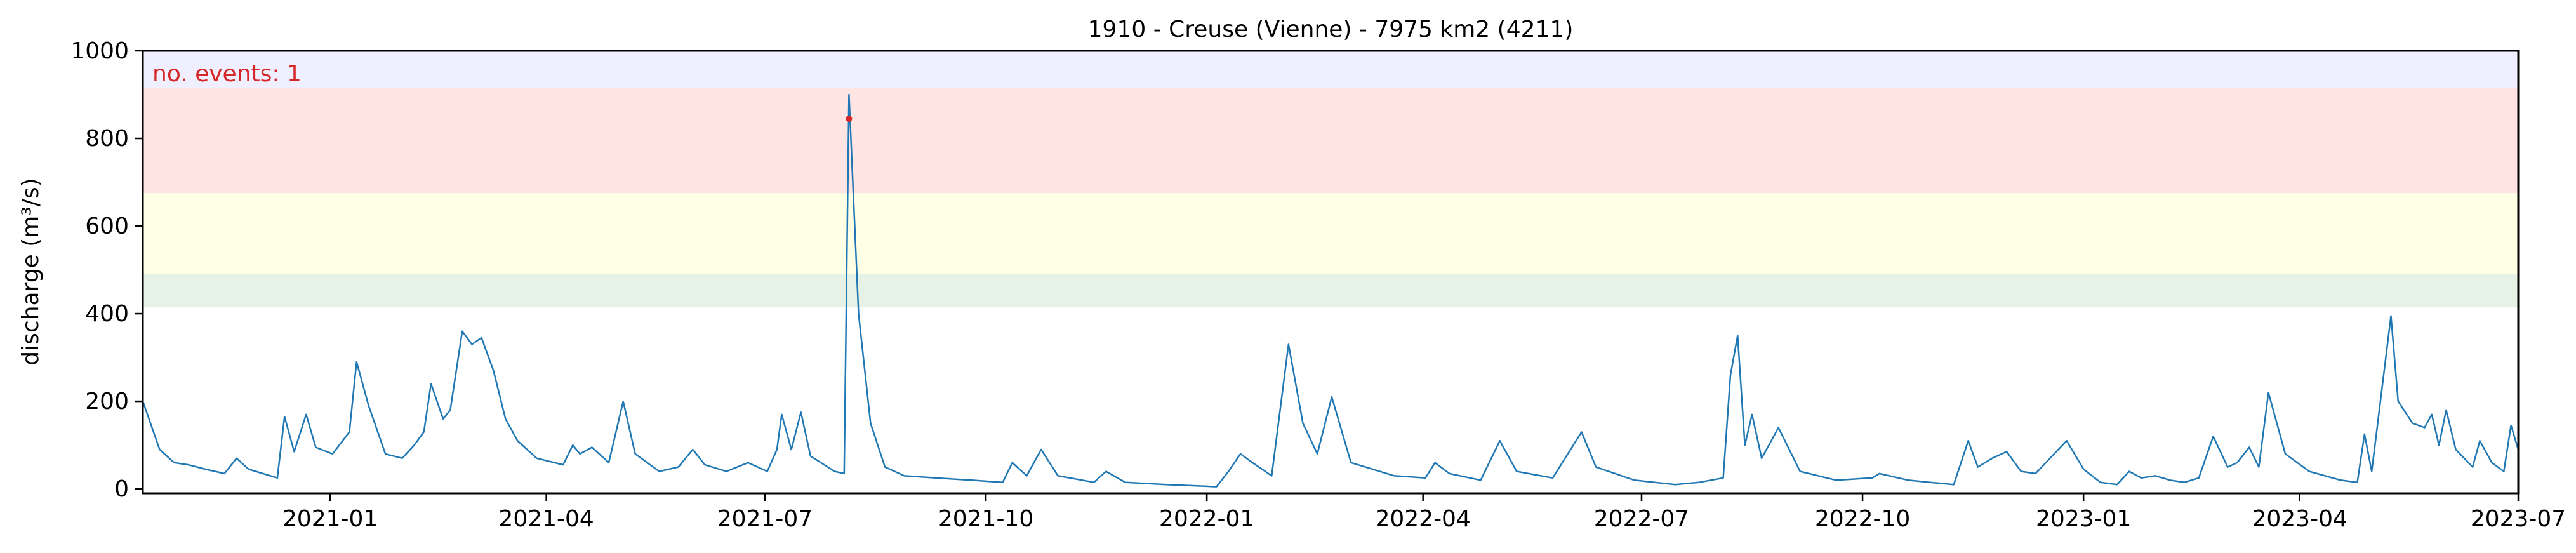  Describe the element at coordinates (227, 74) in the screenshot. I see `event-count-annotation: no. events: 1` at that location.